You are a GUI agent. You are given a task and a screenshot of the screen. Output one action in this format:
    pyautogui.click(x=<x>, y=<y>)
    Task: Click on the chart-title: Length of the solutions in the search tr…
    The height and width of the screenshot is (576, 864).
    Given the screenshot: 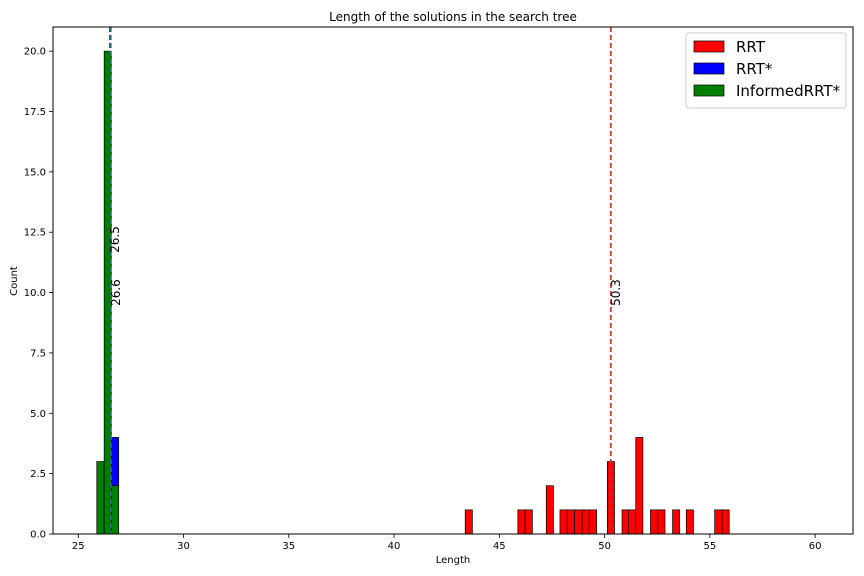 What is the action you would take?
    pyautogui.click(x=453, y=17)
    